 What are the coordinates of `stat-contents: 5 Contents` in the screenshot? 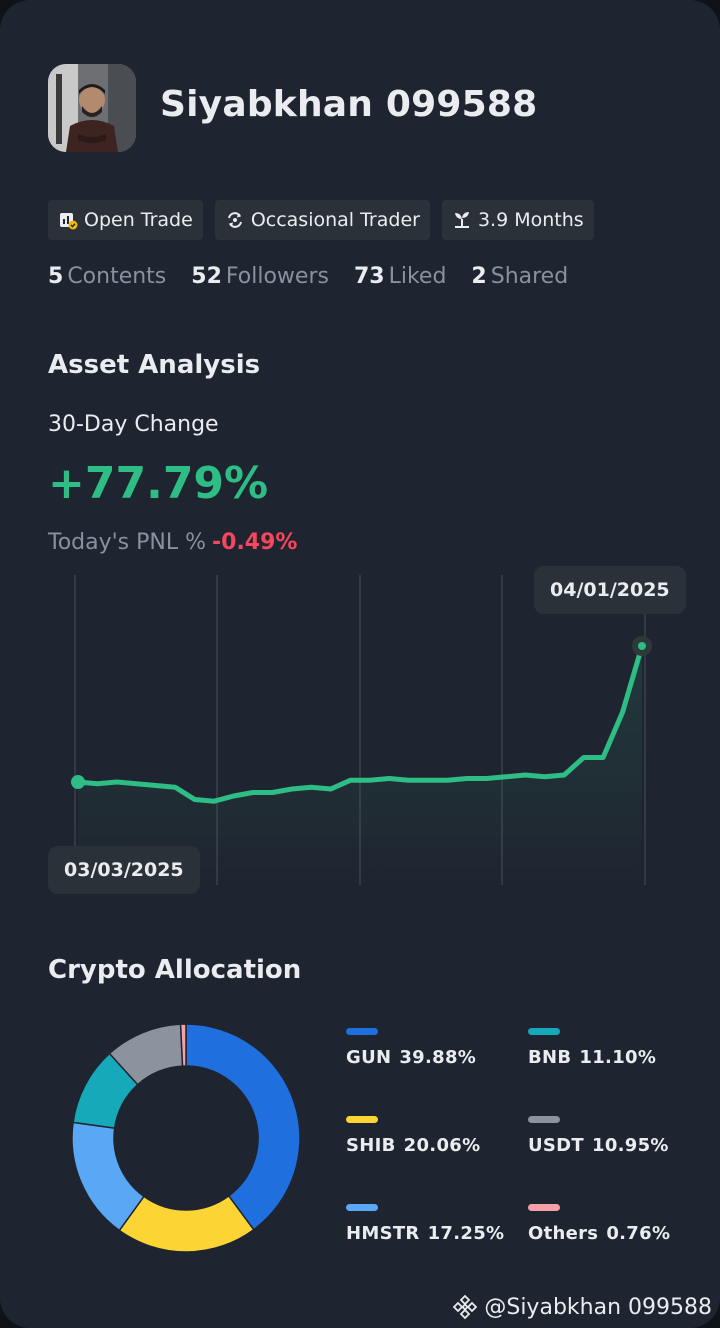 It's located at (107, 276).